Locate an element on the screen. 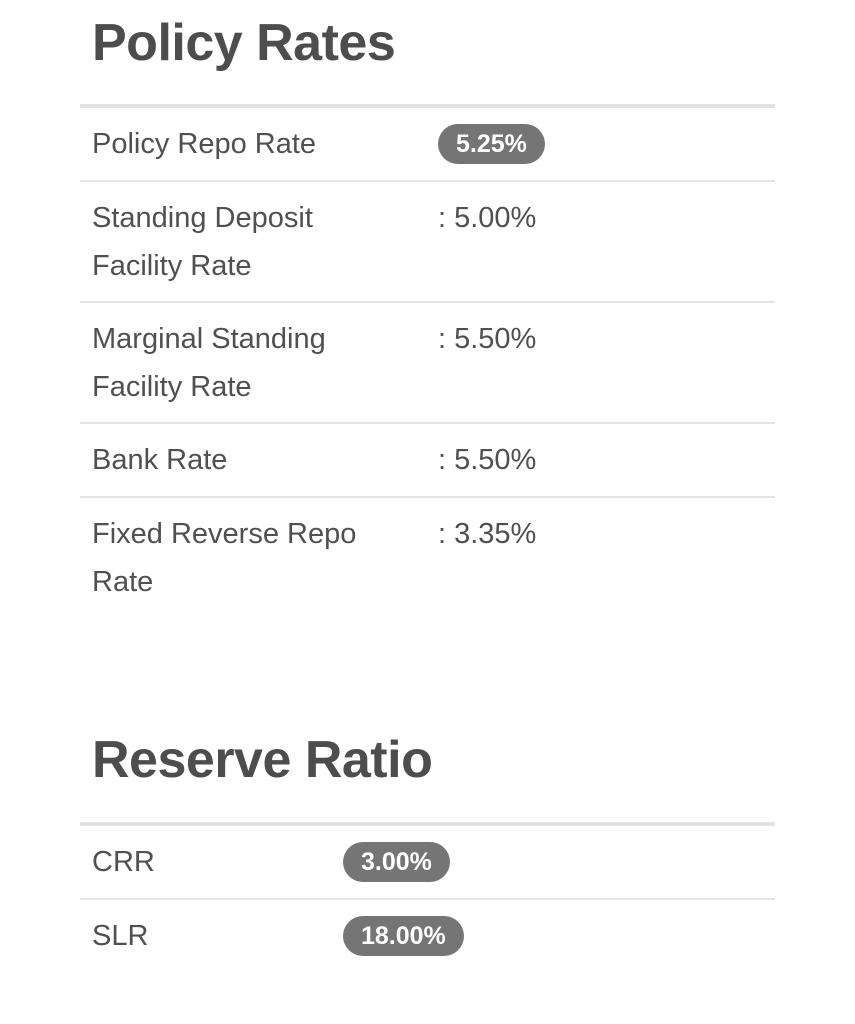 This screenshot has height=1024, width=855. reserve-ratio-table: CRR 3.00% SLR 18.00% is located at coordinates (427, 897).